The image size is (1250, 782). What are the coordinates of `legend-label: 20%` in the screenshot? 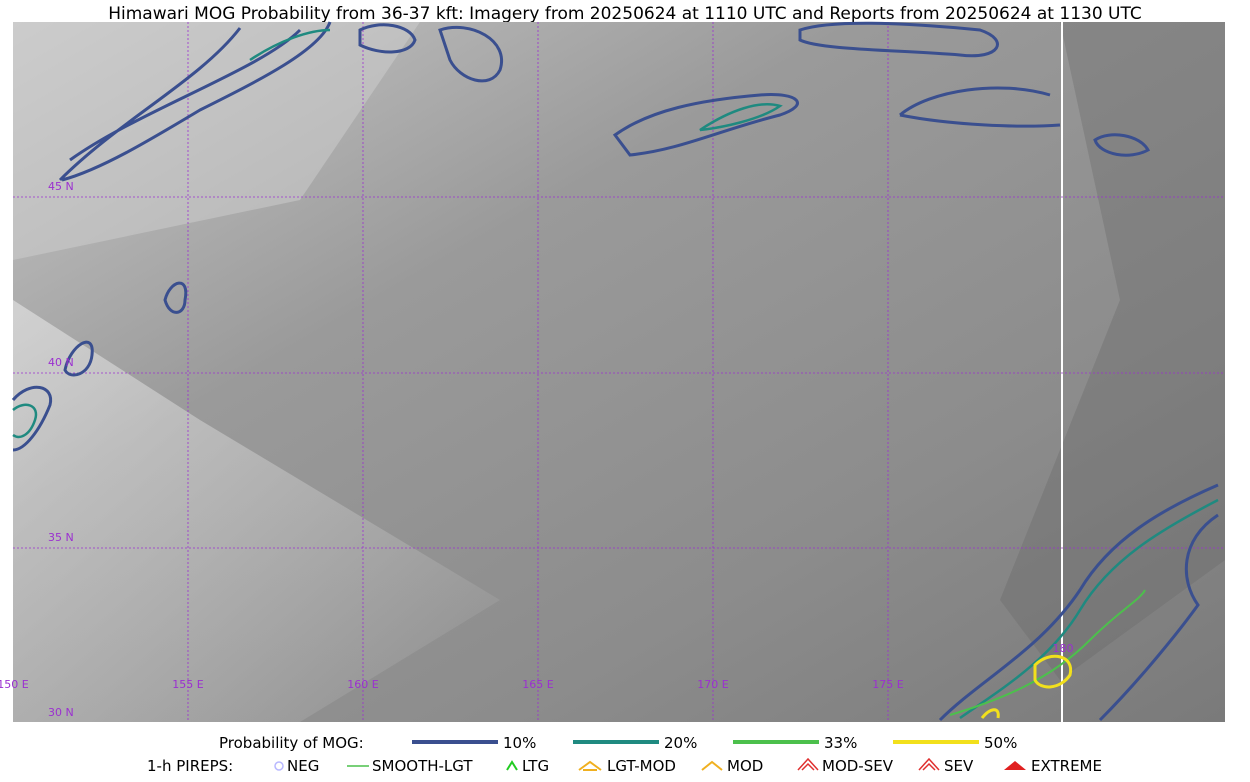 It's located at (680, 743).